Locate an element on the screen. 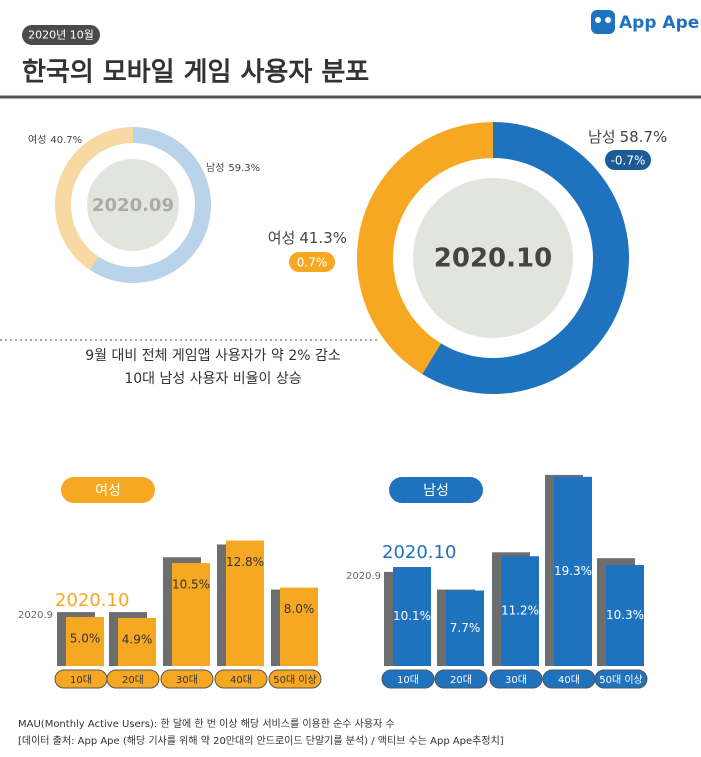 Image resolution: width=701 pixels, height=757 pixels. change-label: 0.7% is located at coordinates (312, 263).